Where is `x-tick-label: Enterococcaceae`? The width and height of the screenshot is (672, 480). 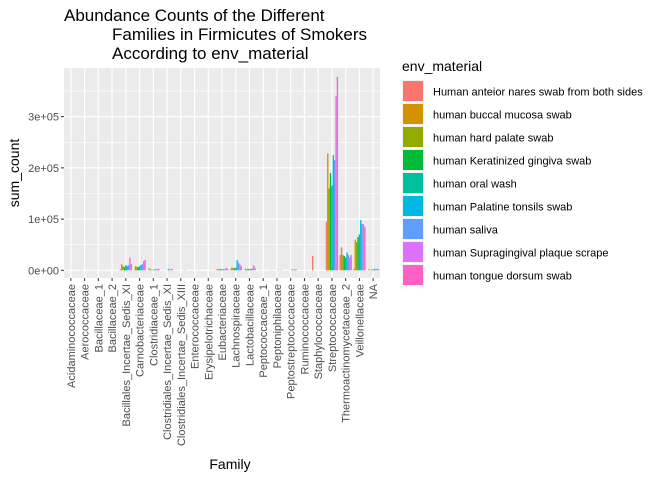 x-tick-label: Enterococcaceae is located at coordinates (196, 326).